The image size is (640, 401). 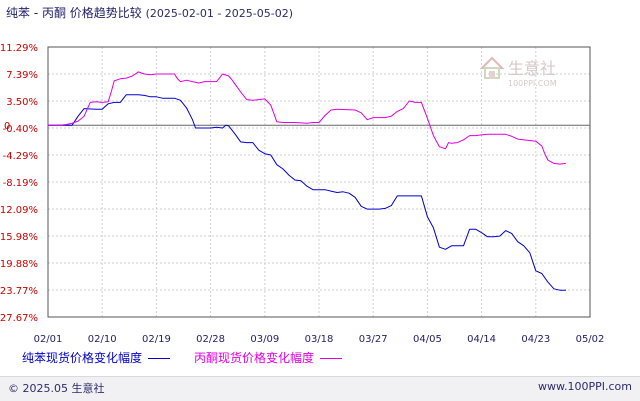 What do you see at coordinates (19, 264) in the screenshot?
I see `y-tick-label: -19.88%` at bounding box center [19, 264].